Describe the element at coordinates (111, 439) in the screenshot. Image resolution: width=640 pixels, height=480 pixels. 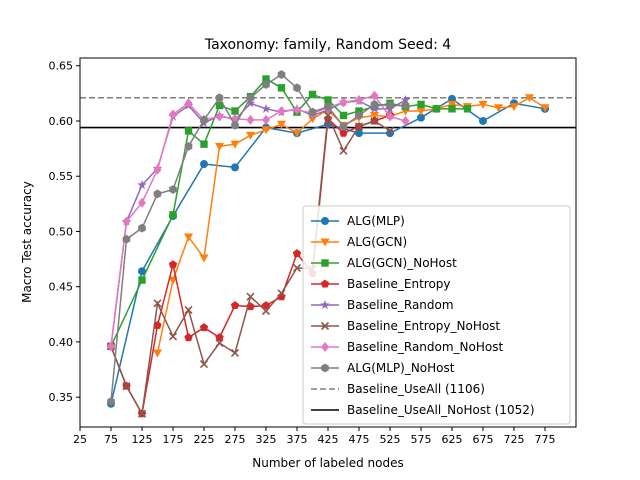
I see `x-tick-label: 75` at that location.